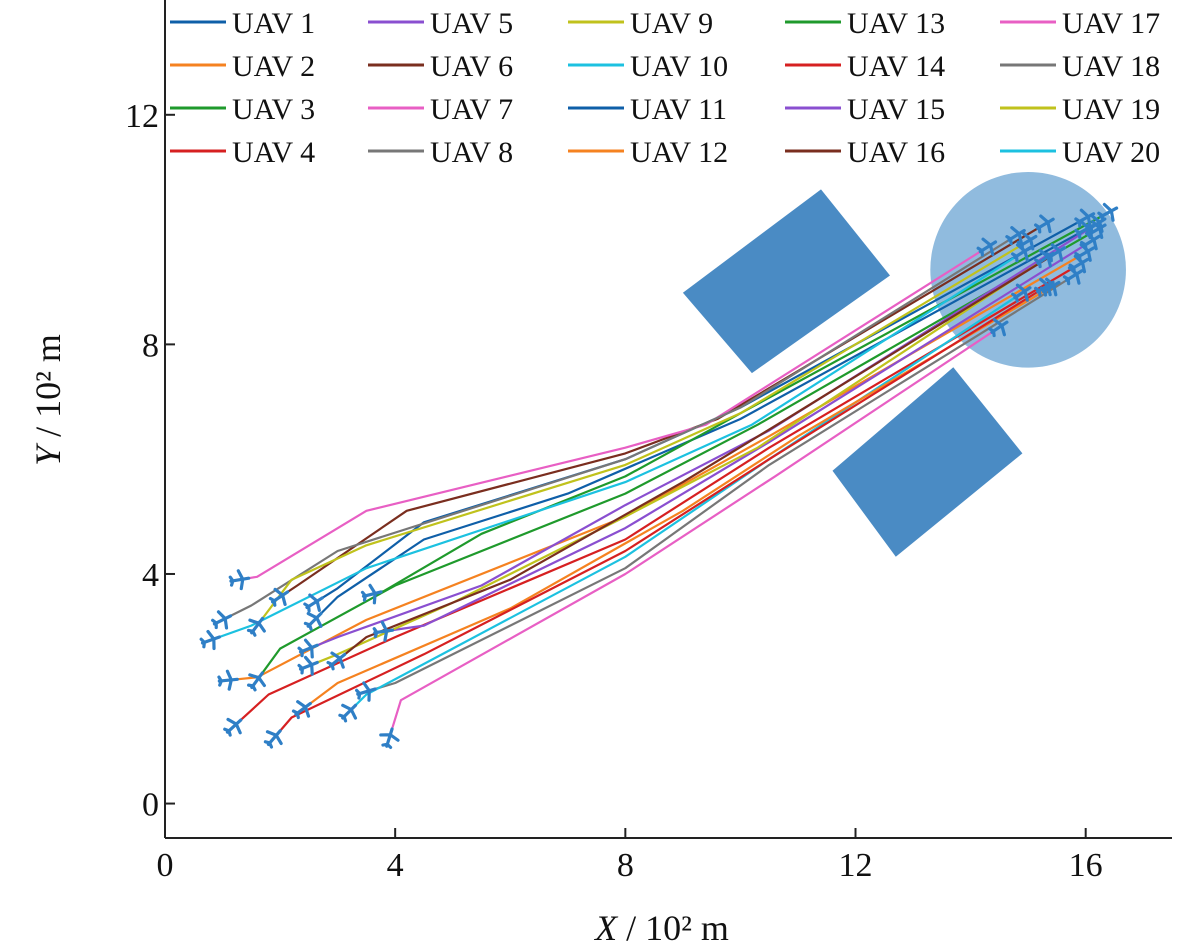  What do you see at coordinates (471, 109) in the screenshot?
I see `legend-label-uav-7: UAV 7` at bounding box center [471, 109].